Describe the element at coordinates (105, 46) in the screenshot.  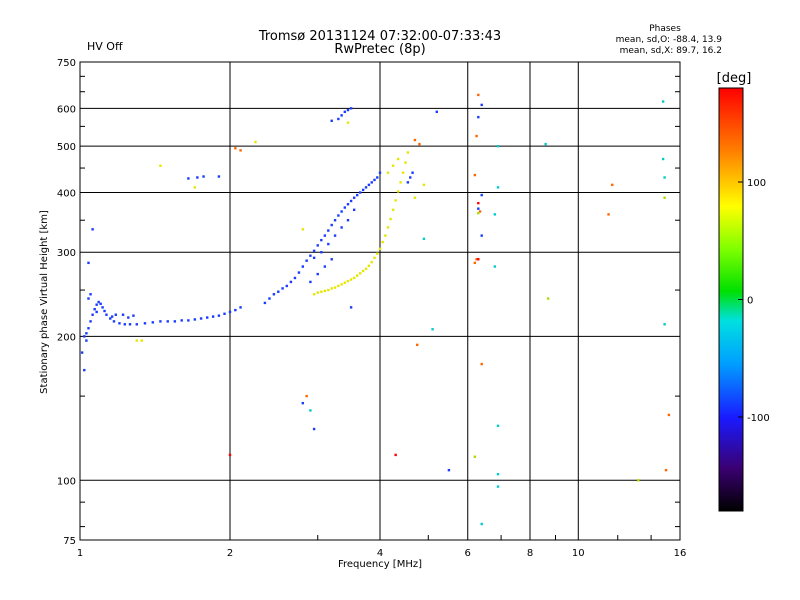
I see `hv-status: HV Off` at that location.